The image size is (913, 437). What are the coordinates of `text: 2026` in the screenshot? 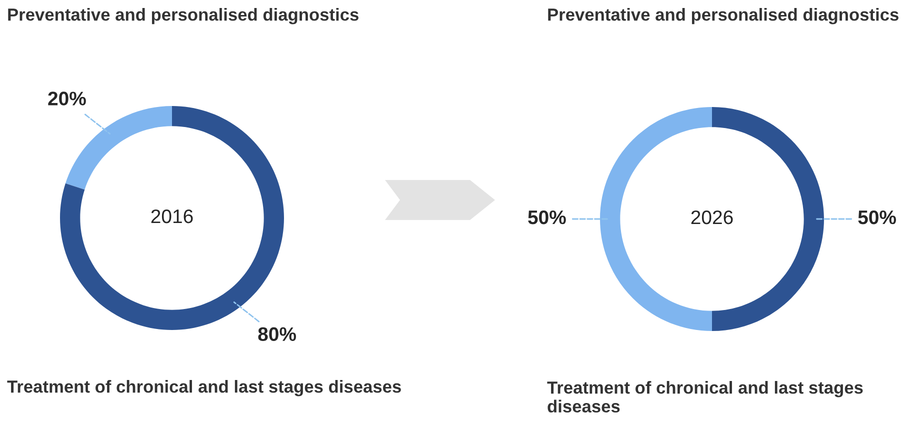 It's located at (712, 217).